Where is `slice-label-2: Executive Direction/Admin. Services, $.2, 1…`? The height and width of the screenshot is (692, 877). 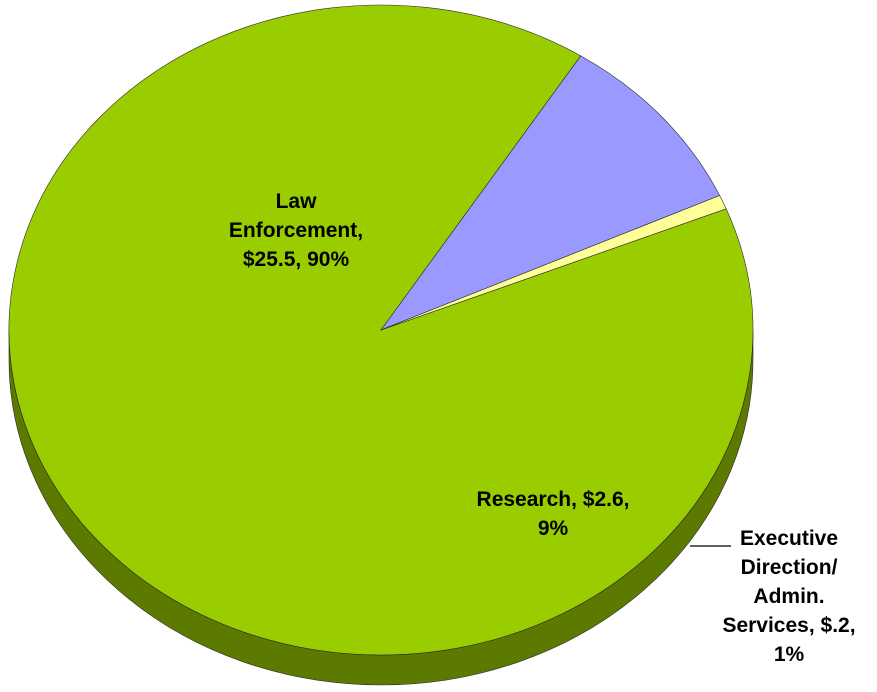 slice-label-2: Executive Direction/Admin. Services, $.2, 1… is located at coordinates (788, 596).